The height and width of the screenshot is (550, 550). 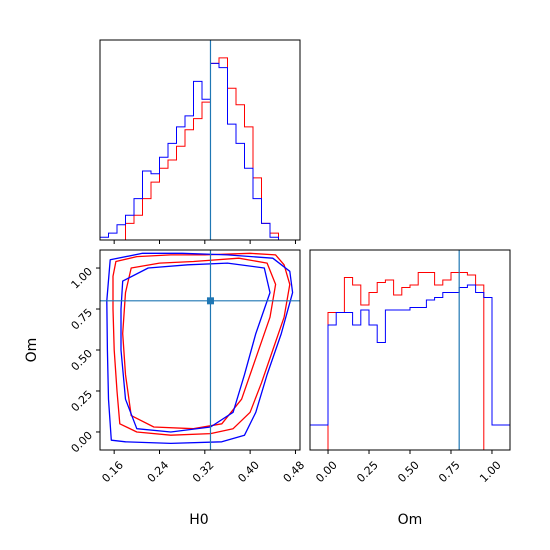 I want to click on x-axis-label-om: Om, so click(x=410, y=520).